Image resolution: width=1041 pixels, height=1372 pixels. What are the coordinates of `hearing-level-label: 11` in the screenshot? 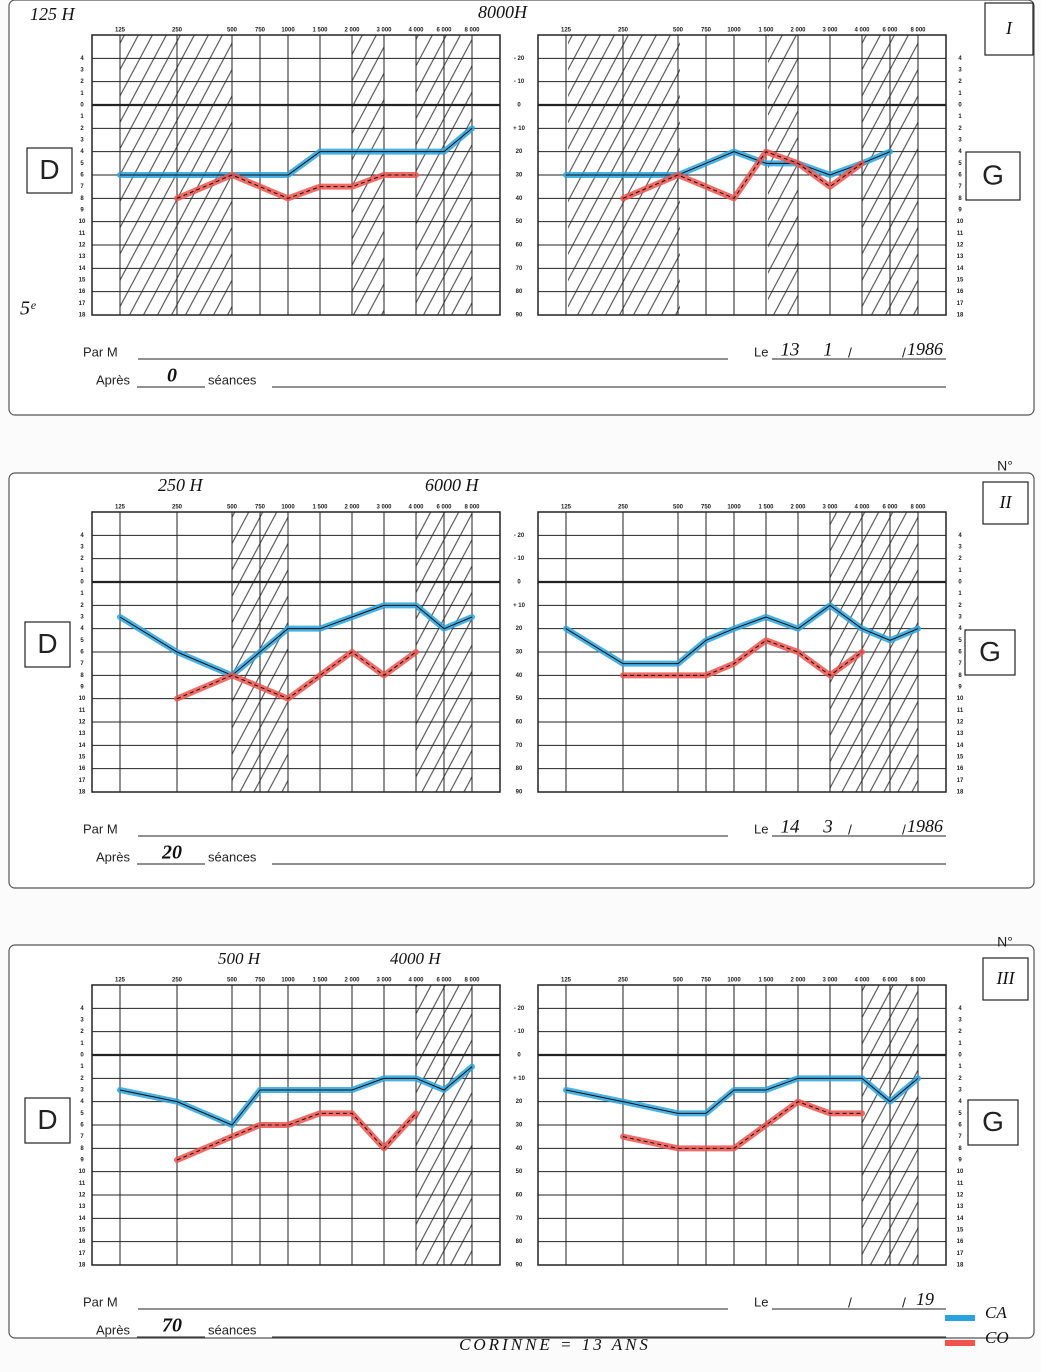 It's located at (960, 234).